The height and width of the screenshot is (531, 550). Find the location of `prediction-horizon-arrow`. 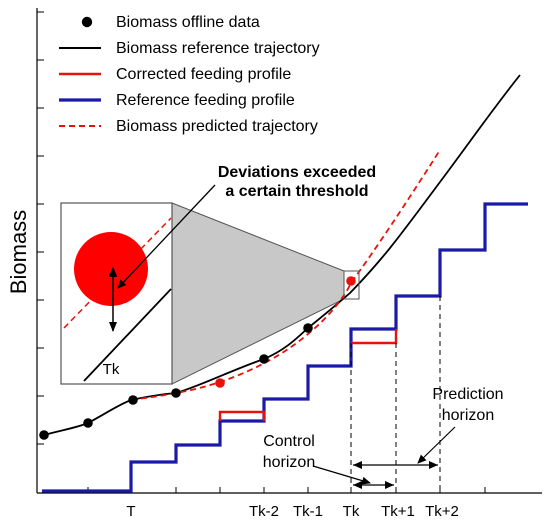

prediction-horizon-arrow is located at coordinates (436, 445).